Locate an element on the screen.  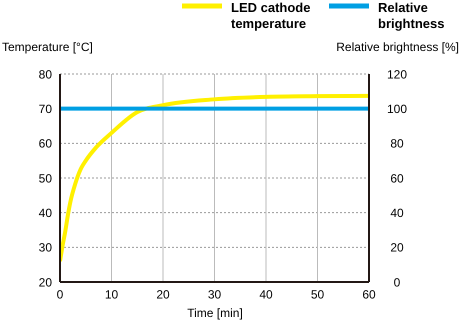
y-tick-label: 50 is located at coordinates (45, 178).